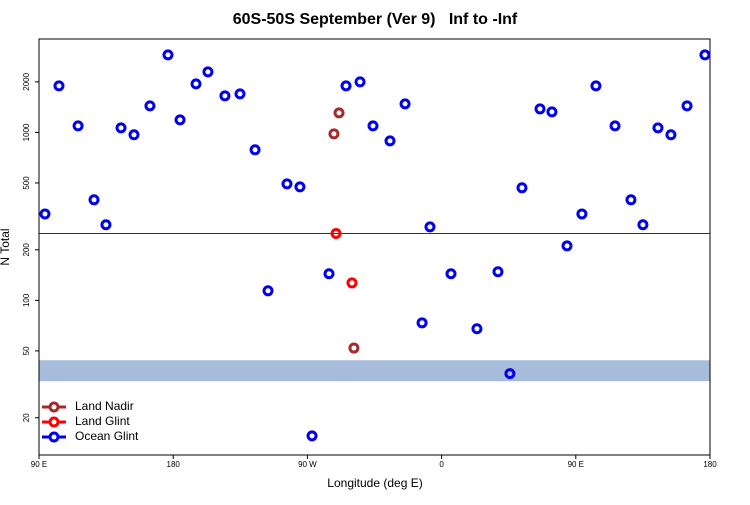  I want to click on y-tick-label: 50, so click(26, 350).